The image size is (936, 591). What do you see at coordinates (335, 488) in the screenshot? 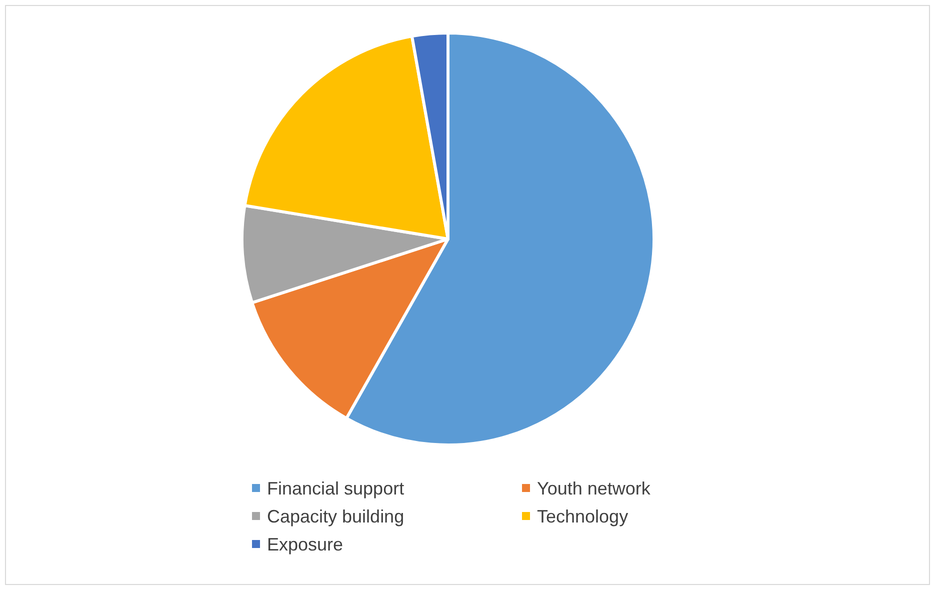
I see `legend-label: Financial support` at bounding box center [335, 488].